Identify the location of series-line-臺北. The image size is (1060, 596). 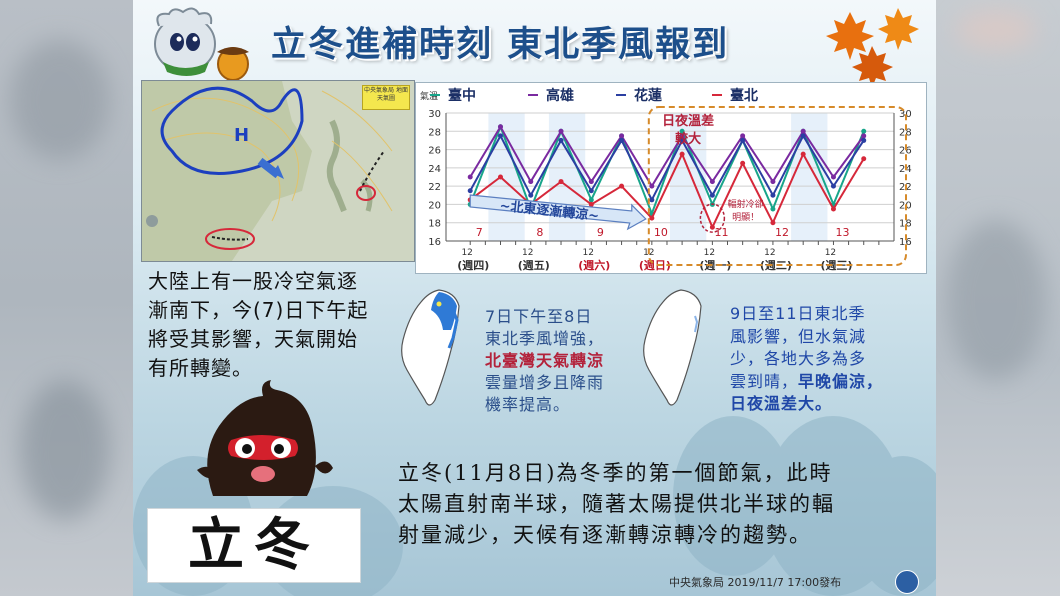
(667, 190).